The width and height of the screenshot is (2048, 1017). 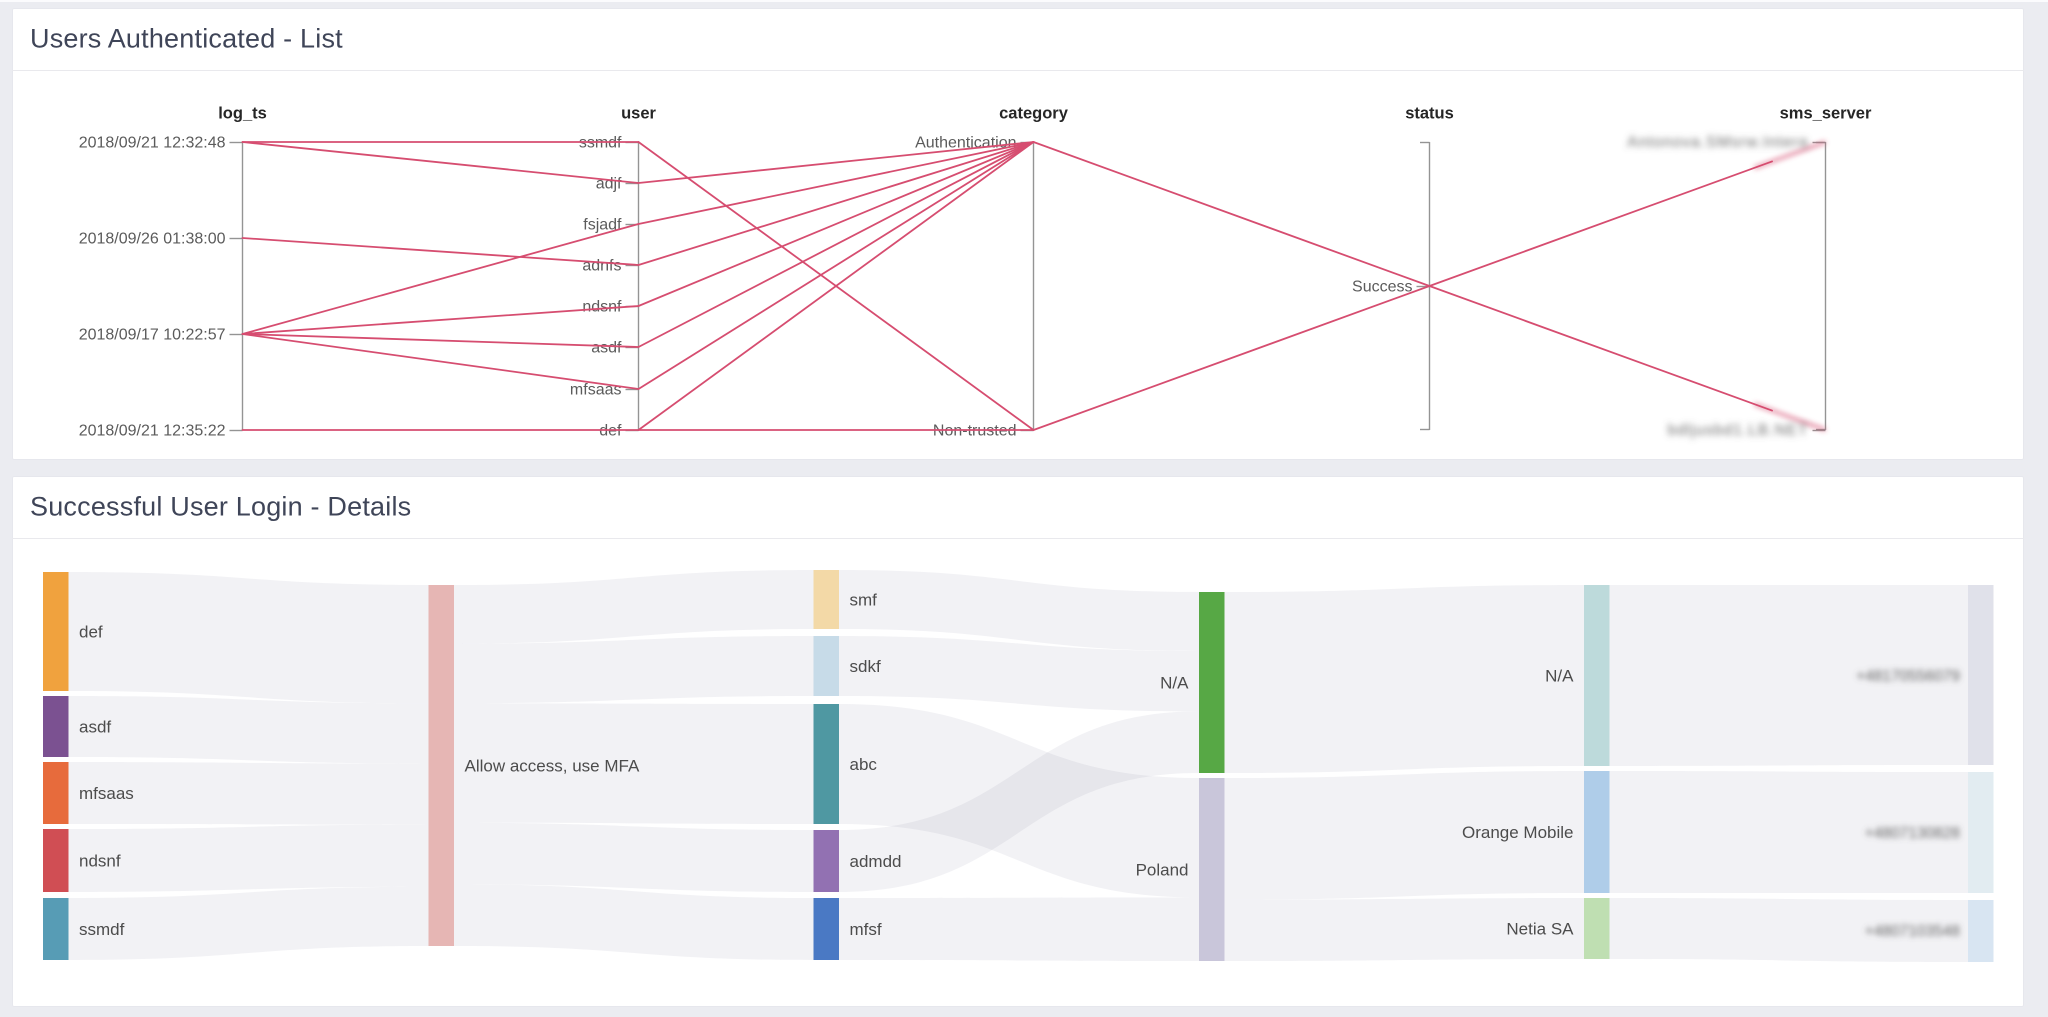 I want to click on svg-text: user, so click(x=638, y=114).